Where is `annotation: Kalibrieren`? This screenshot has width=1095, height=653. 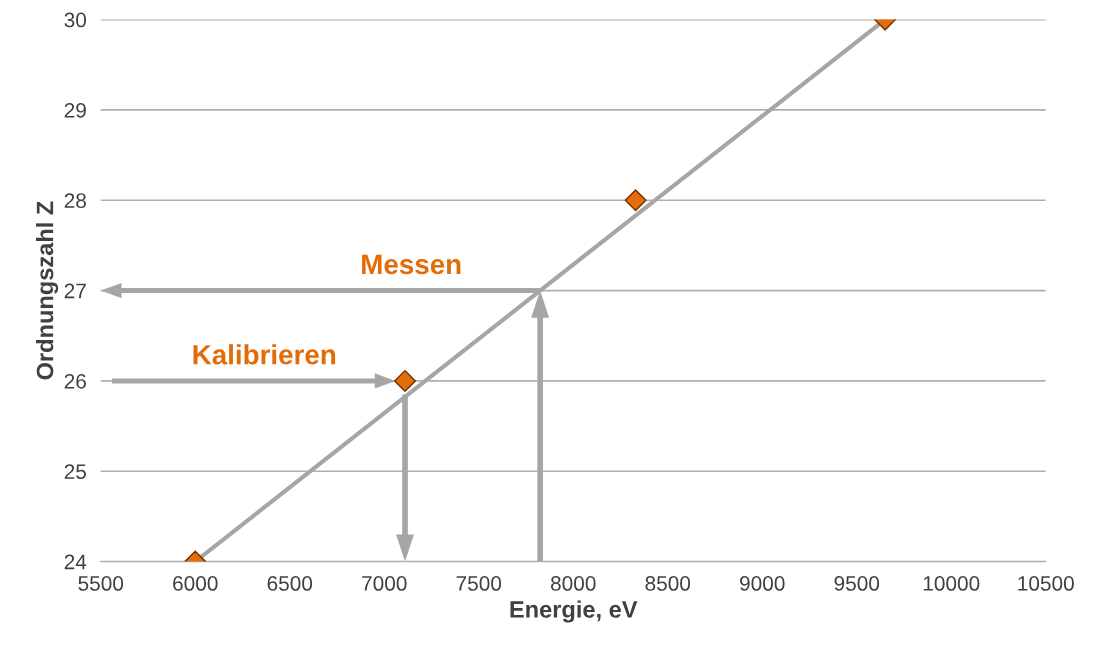
annotation: Kalibrieren is located at coordinates (264, 354).